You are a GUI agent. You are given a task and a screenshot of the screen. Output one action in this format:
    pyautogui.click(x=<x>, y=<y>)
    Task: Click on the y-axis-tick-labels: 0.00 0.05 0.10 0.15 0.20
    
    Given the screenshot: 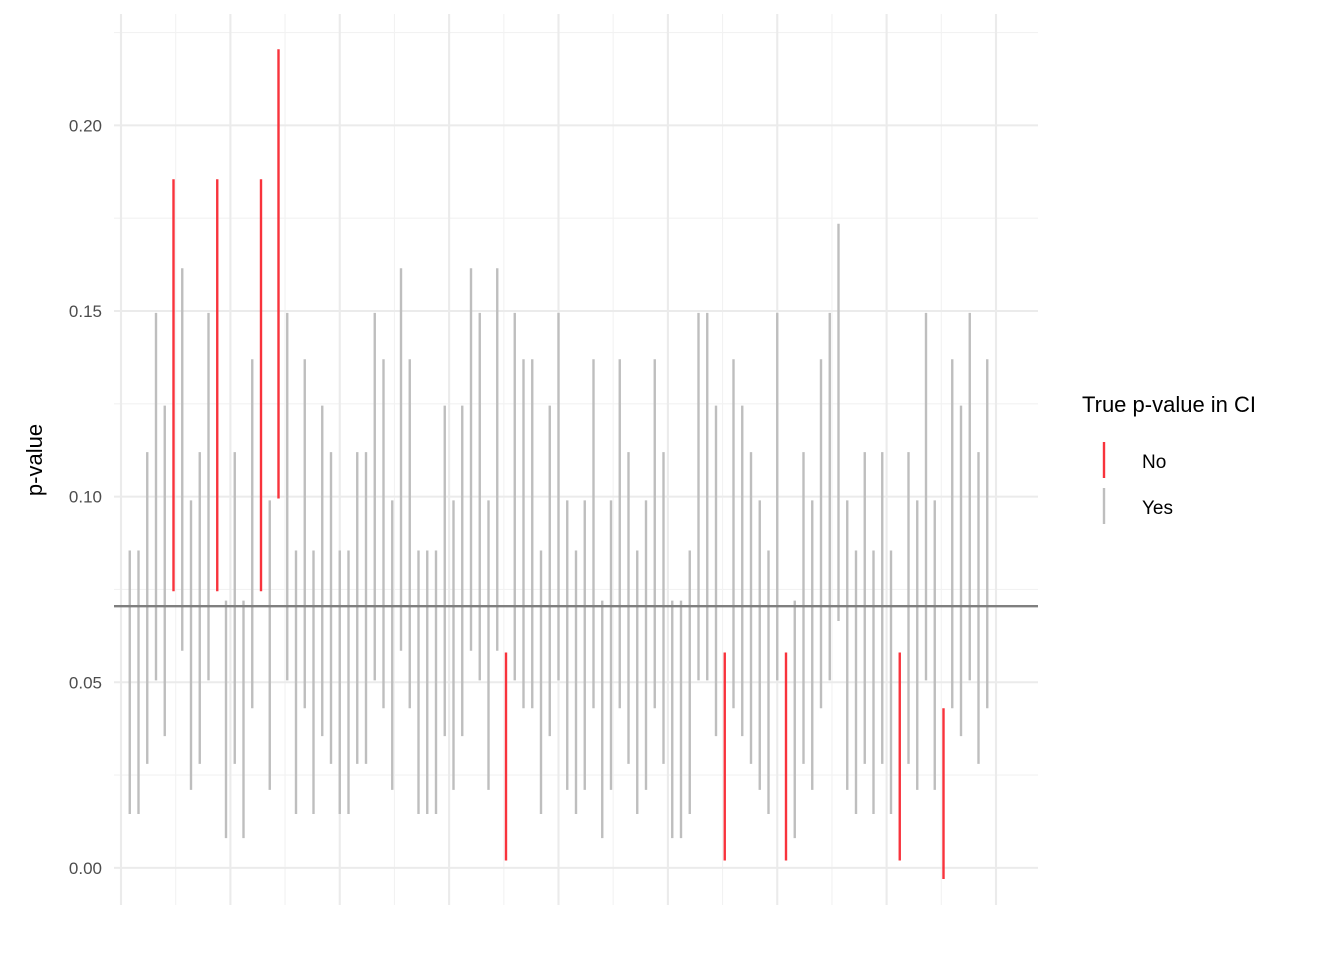 What is the action you would take?
    pyautogui.click(x=85, y=497)
    